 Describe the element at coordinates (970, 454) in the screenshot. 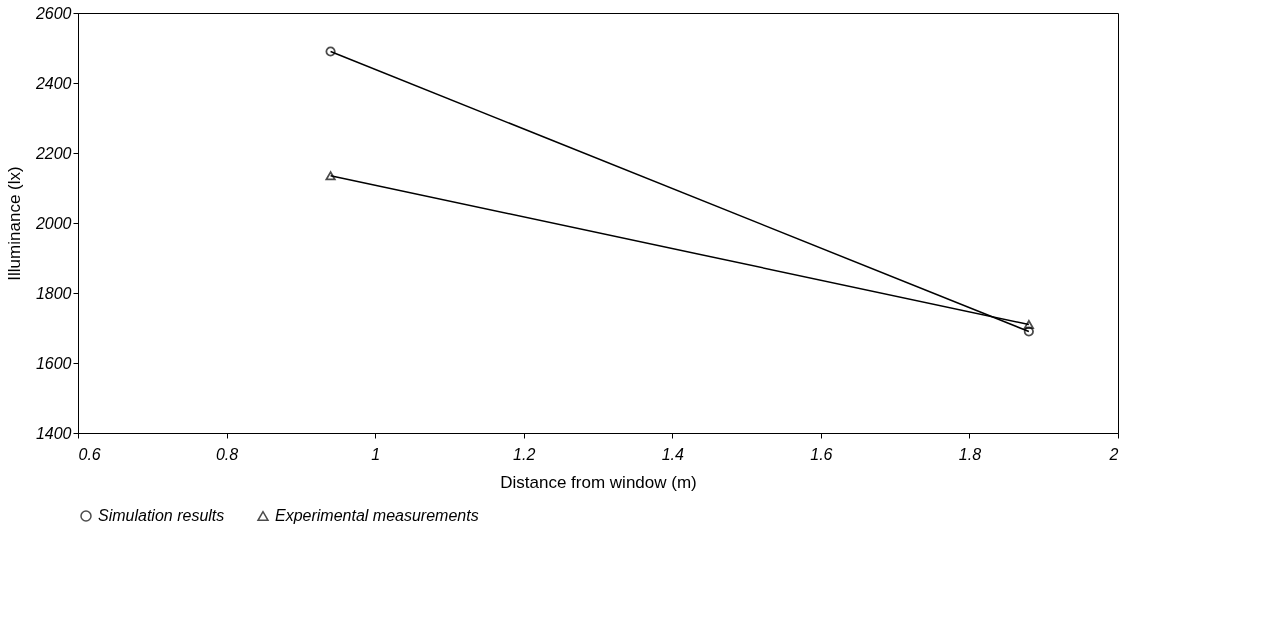

I see `x-tick-label: 1.8` at that location.